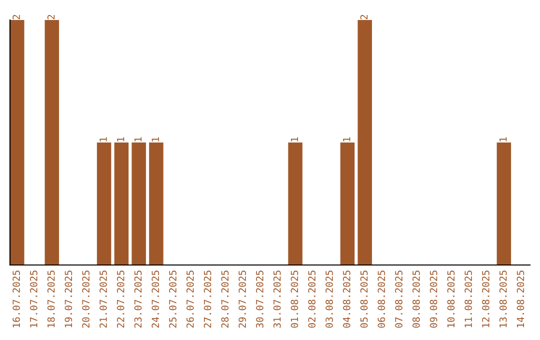 This screenshot has height=340, width=540. Describe the element at coordinates (503, 299) in the screenshot. I see `x-tick-label: 13.08.2025` at that location.